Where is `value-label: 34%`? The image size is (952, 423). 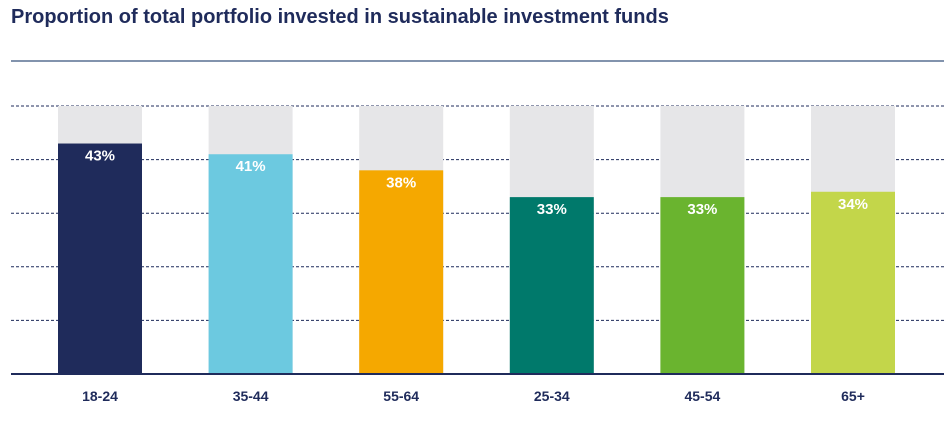 value-label: 34% is located at coordinates (853, 204).